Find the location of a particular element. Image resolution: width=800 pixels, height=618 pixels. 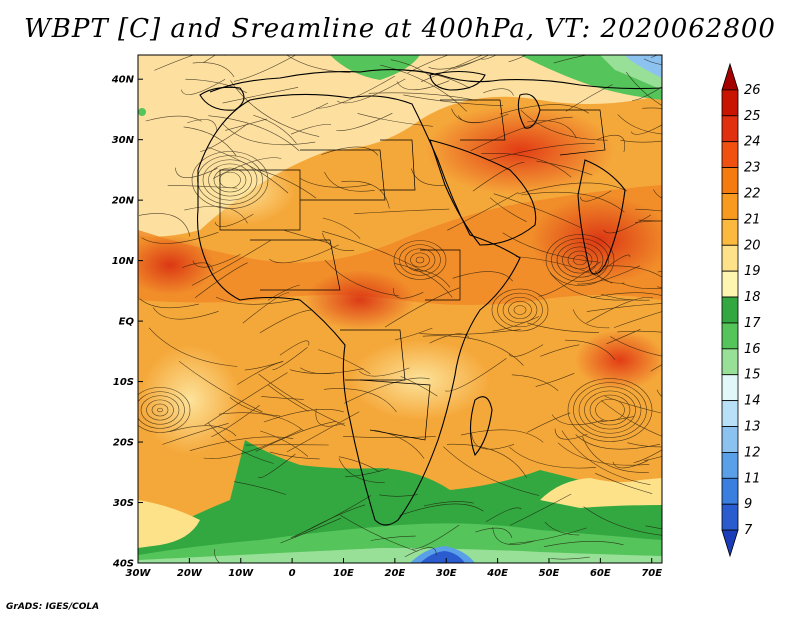

colorbar-label: 16 is located at coordinates (752, 349).